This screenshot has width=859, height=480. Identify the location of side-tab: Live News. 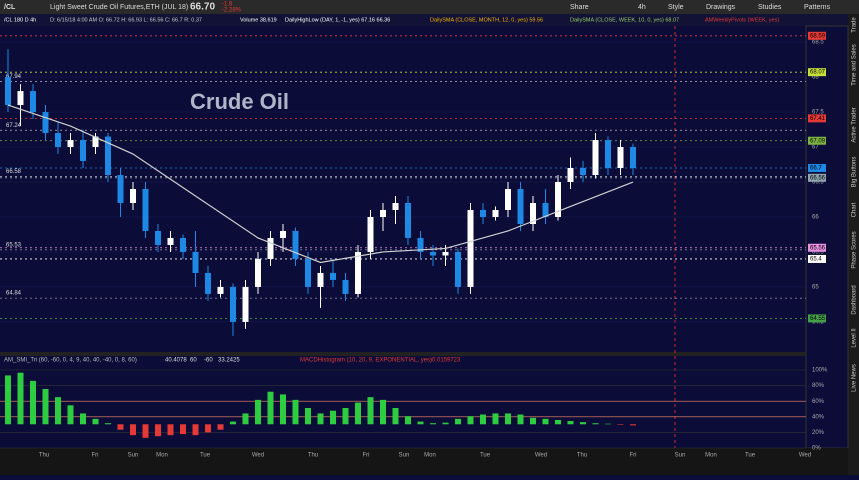
(855, 378).